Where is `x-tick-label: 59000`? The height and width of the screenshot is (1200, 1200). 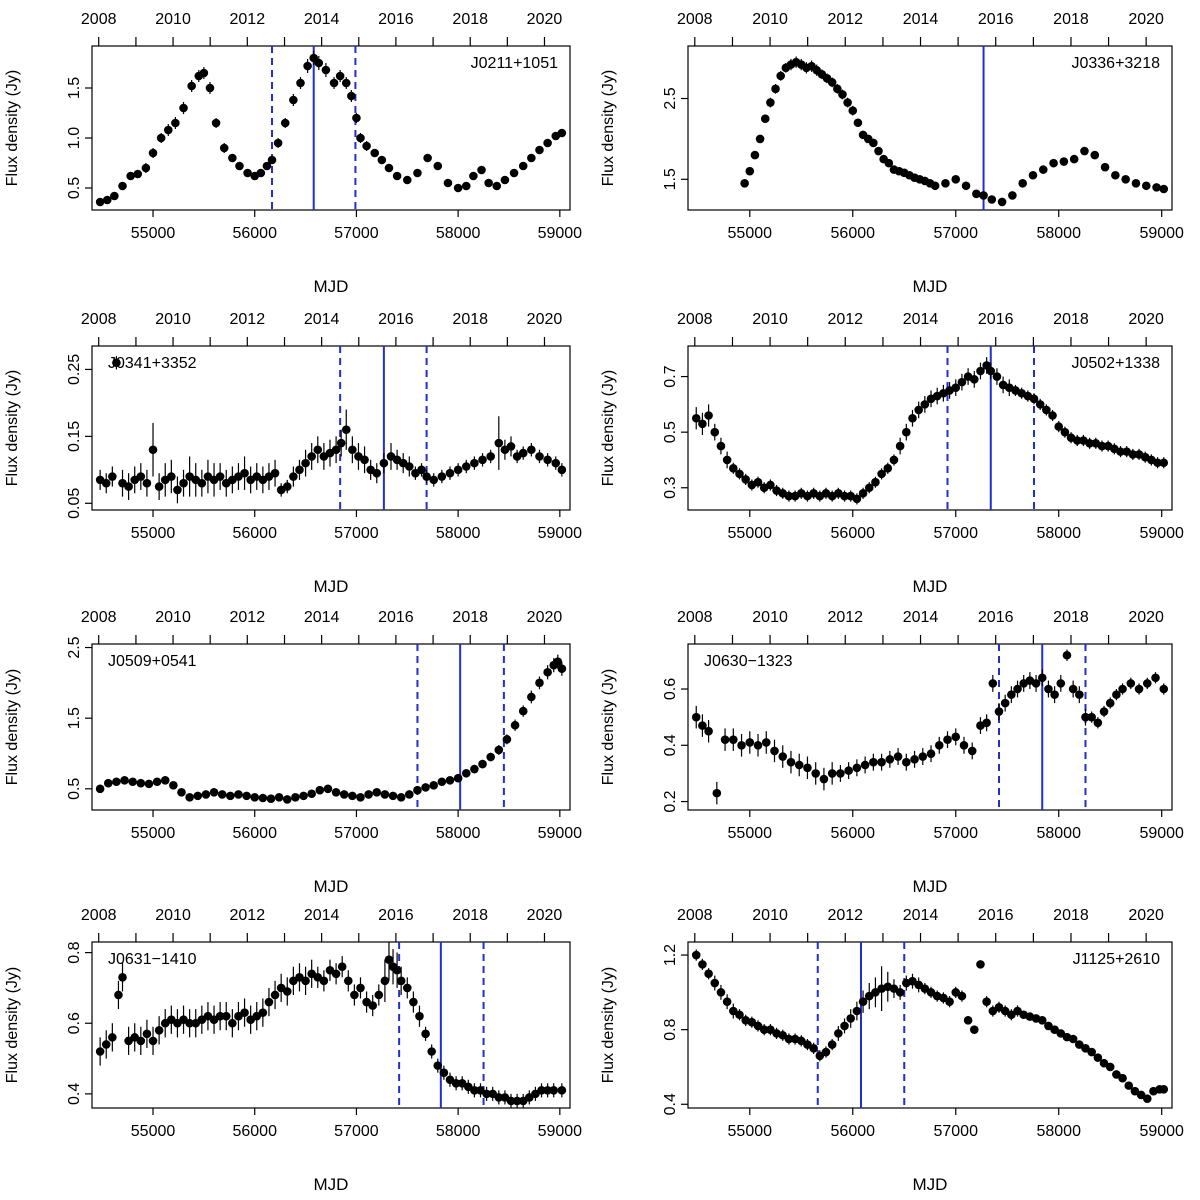 x-tick-label: 59000 is located at coordinates (1161, 233).